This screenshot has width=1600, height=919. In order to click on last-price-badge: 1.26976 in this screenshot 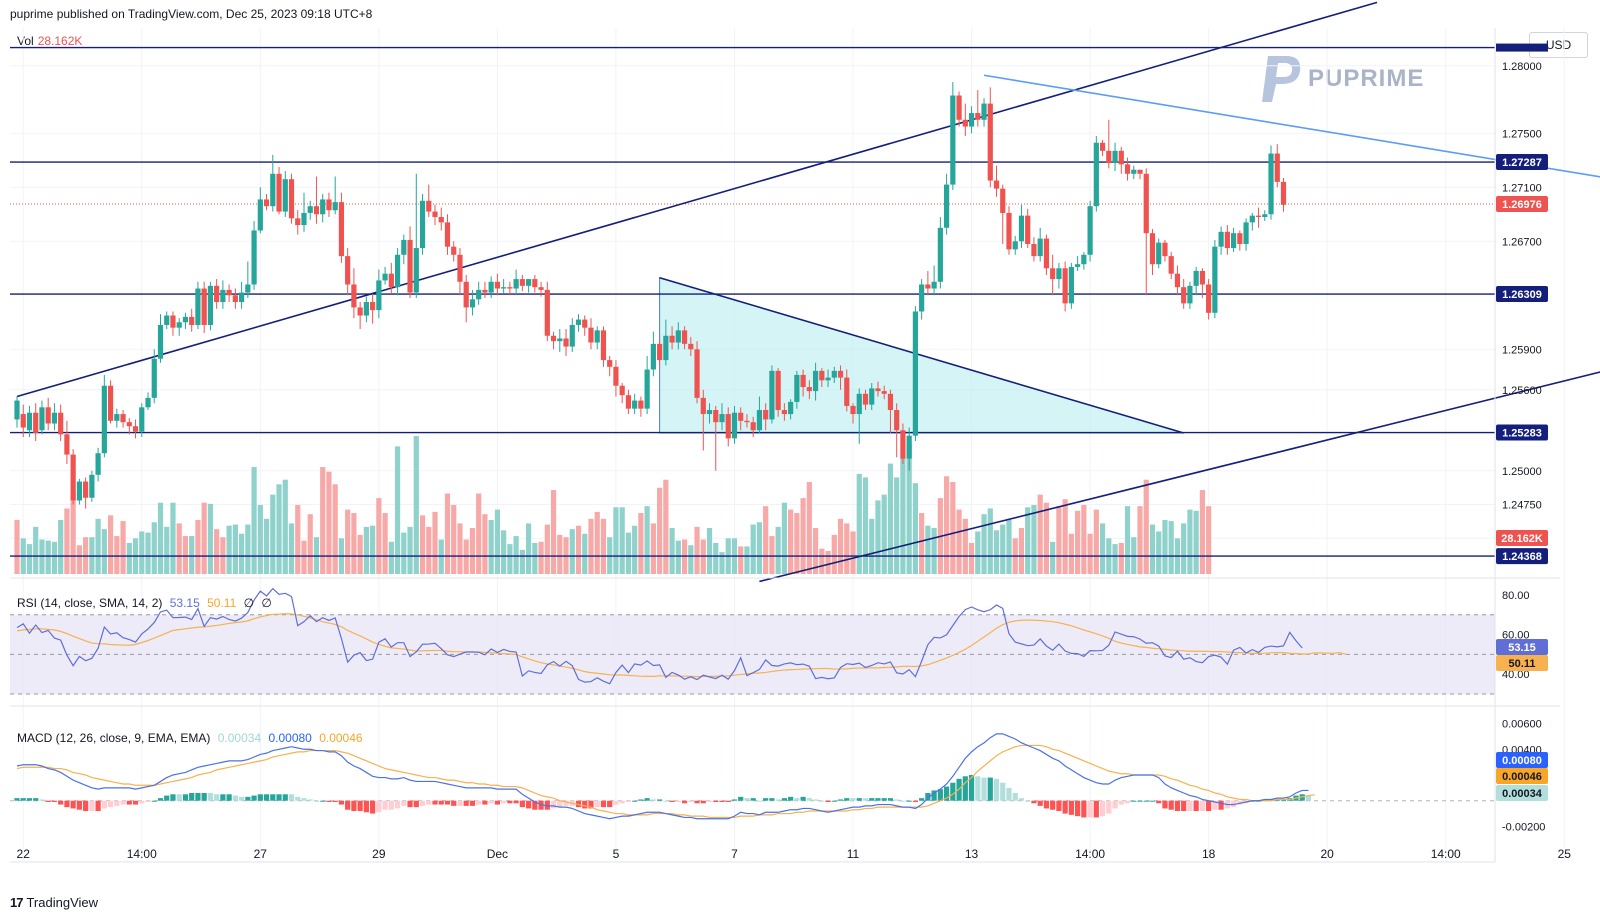, I will do `click(1522, 205)`.